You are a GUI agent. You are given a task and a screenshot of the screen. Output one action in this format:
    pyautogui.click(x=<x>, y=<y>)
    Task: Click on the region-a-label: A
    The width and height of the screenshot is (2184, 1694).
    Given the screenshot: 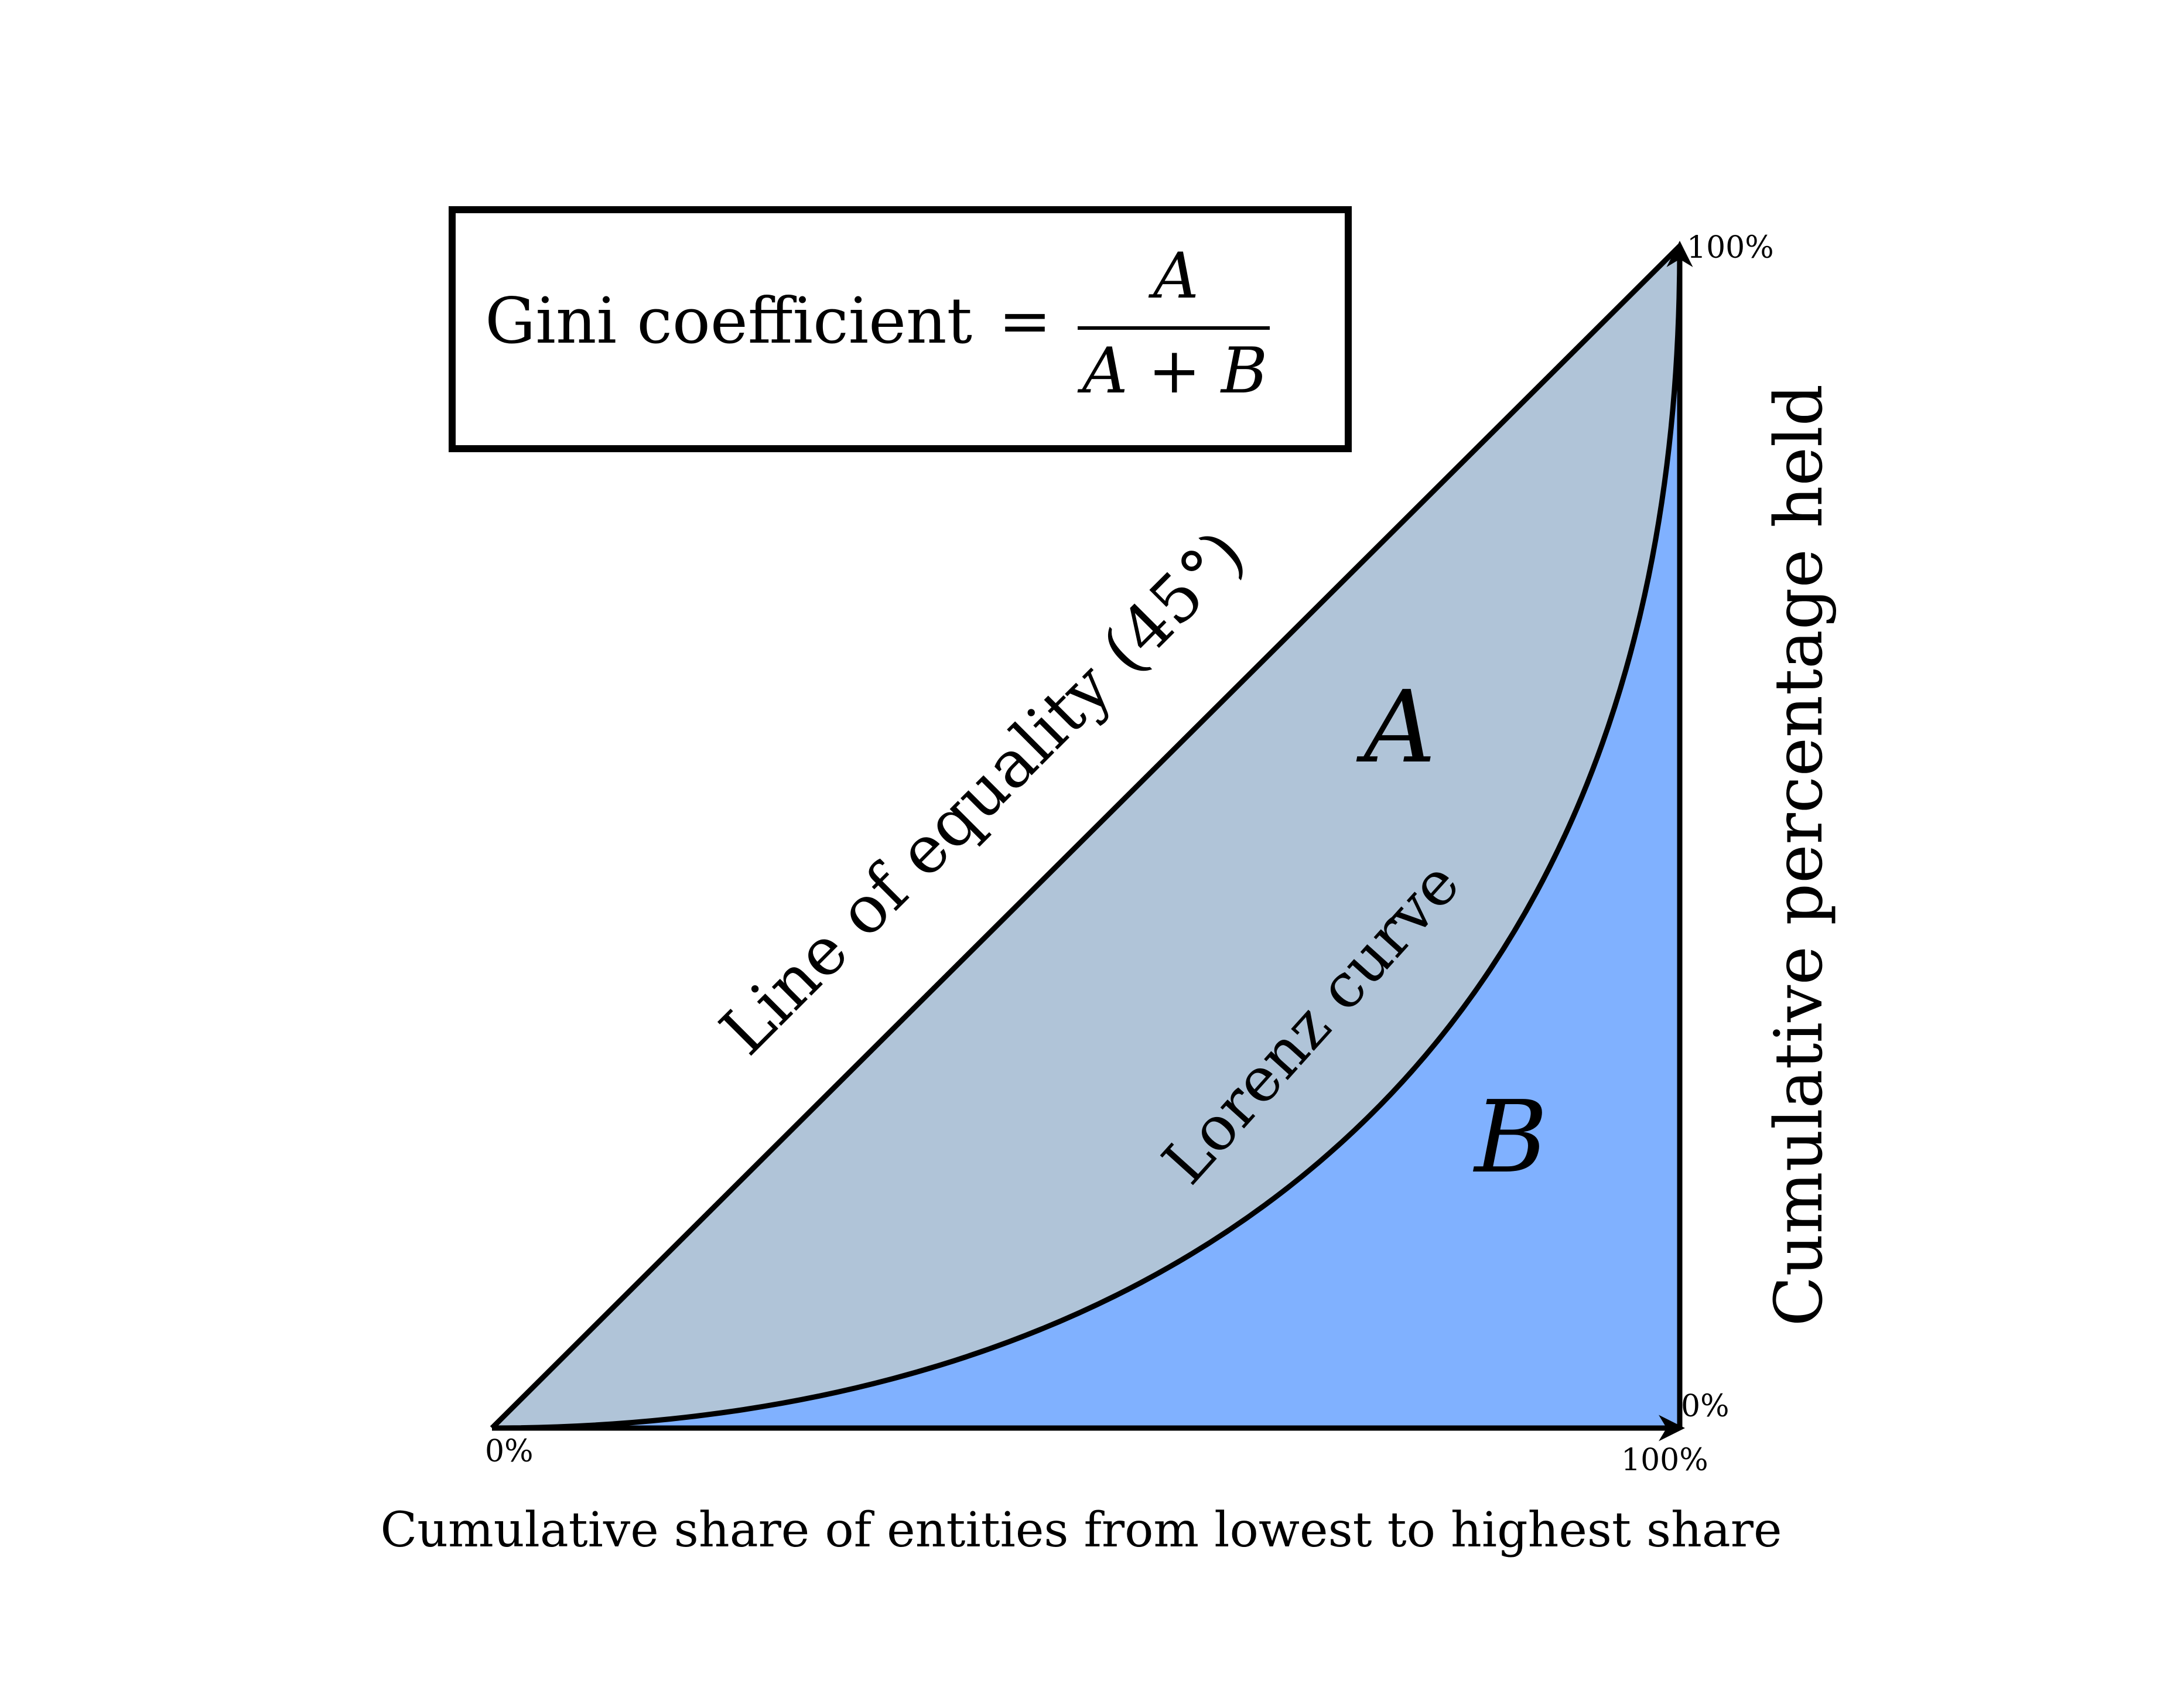 What is the action you would take?
    pyautogui.click(x=1396, y=728)
    